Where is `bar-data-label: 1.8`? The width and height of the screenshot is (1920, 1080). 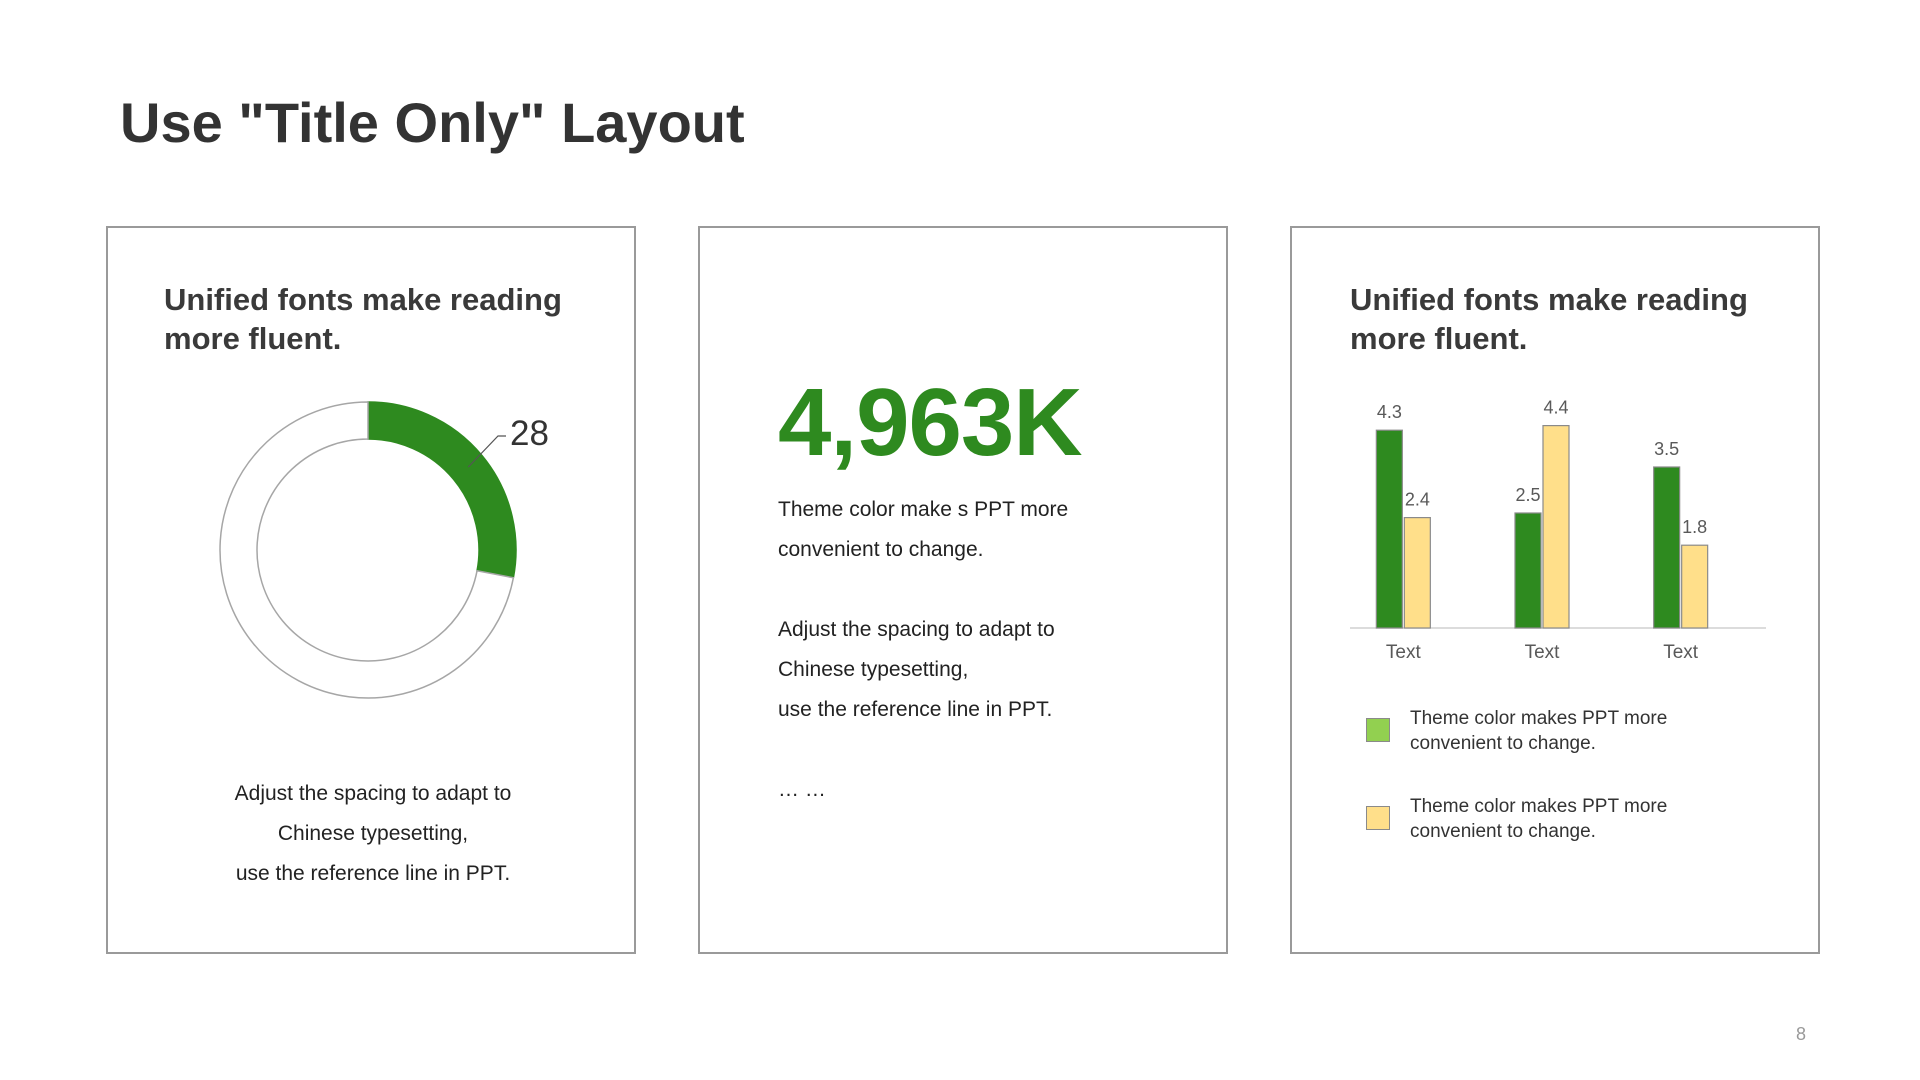 bar-data-label: 1.8 is located at coordinates (1694, 527).